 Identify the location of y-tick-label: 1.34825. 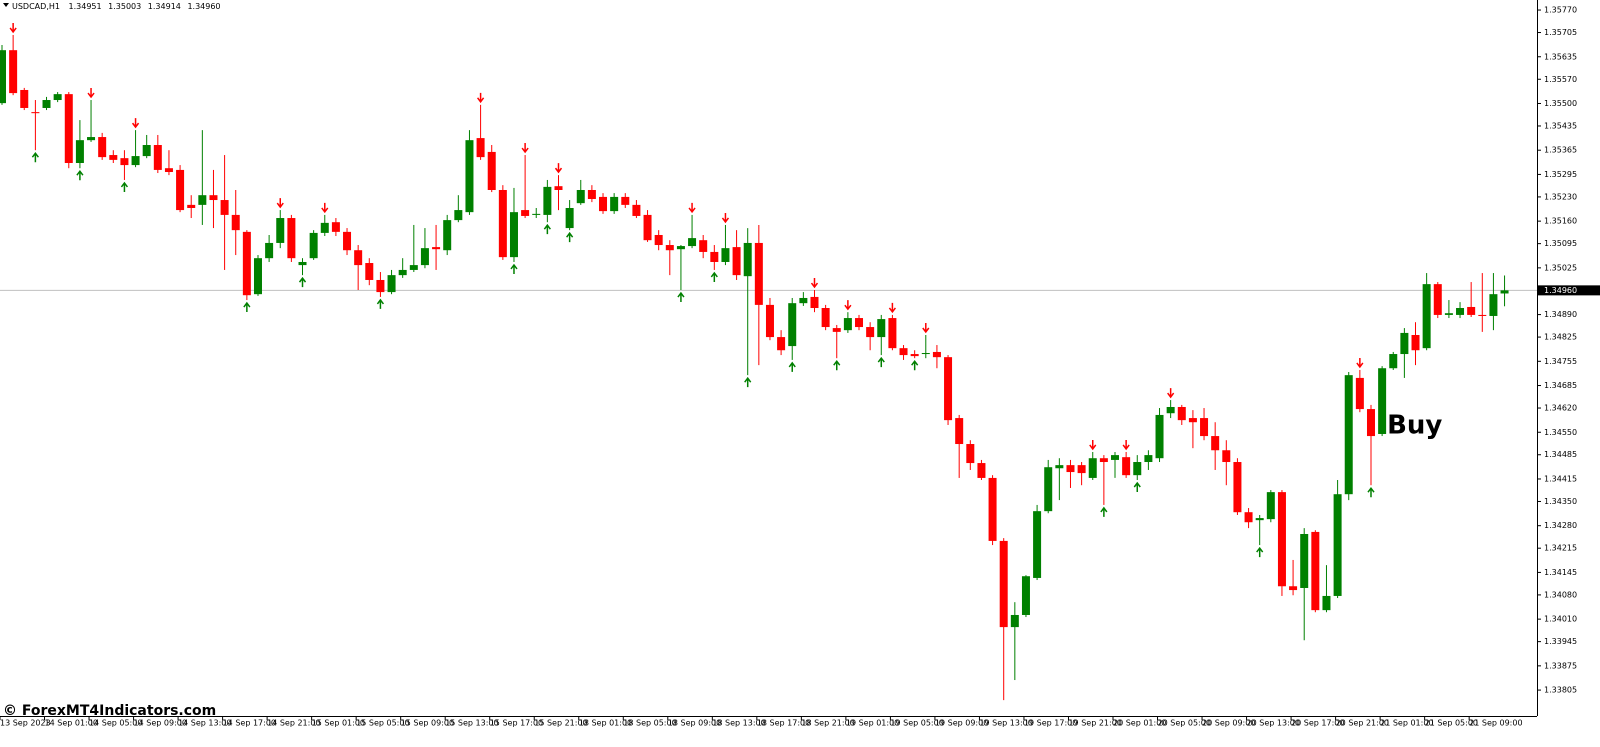
(1560, 337).